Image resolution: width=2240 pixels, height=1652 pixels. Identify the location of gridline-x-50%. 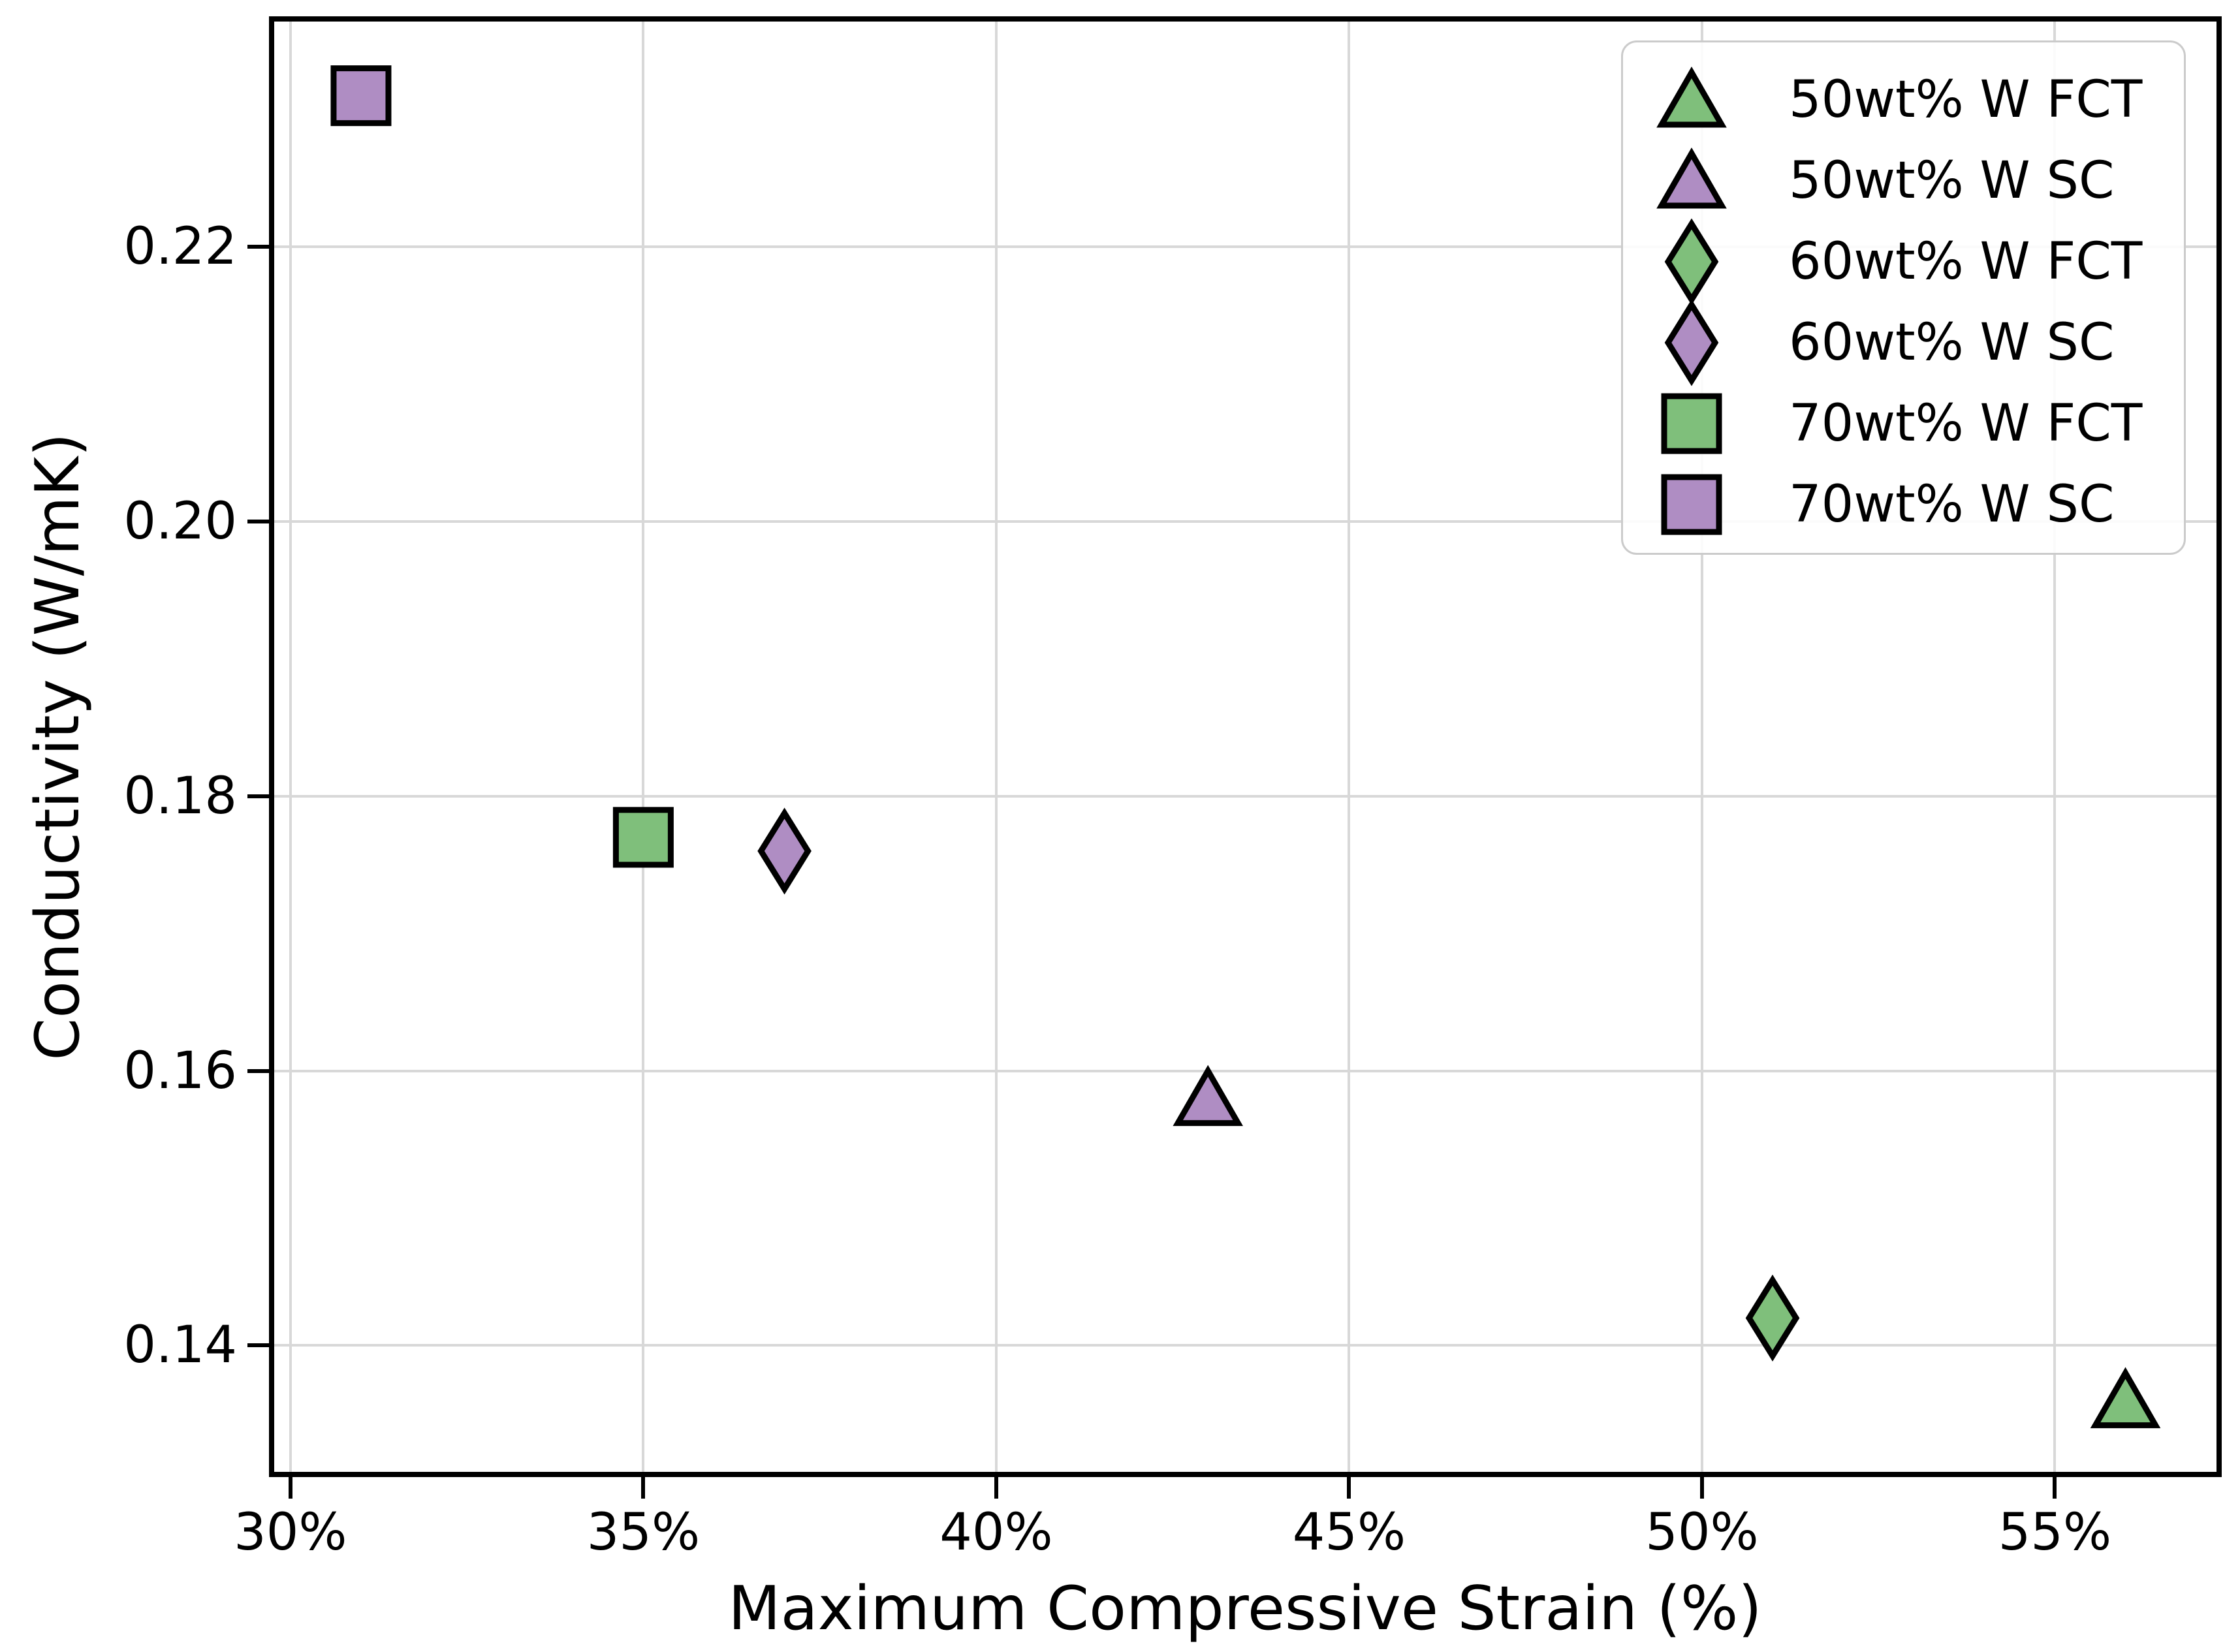
(1701, 747).